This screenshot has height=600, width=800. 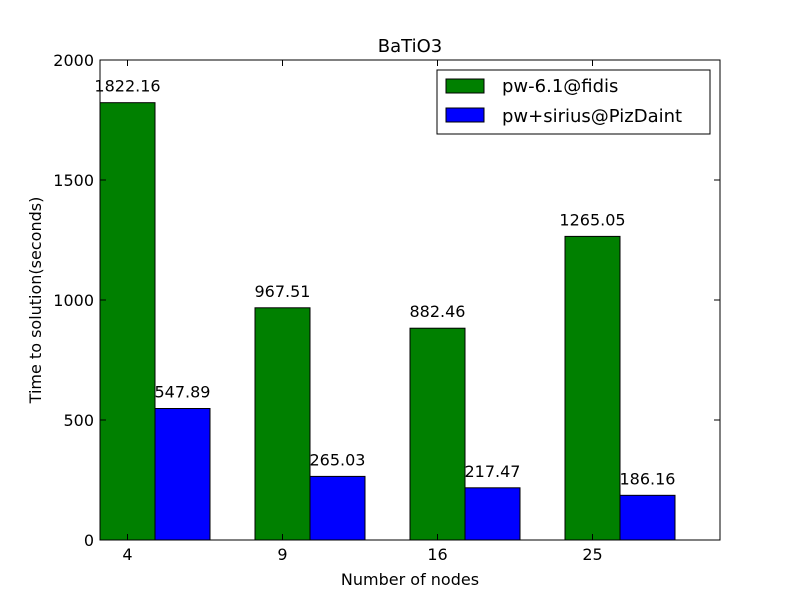 I want to click on y-tick-label: 500, so click(x=78, y=420).